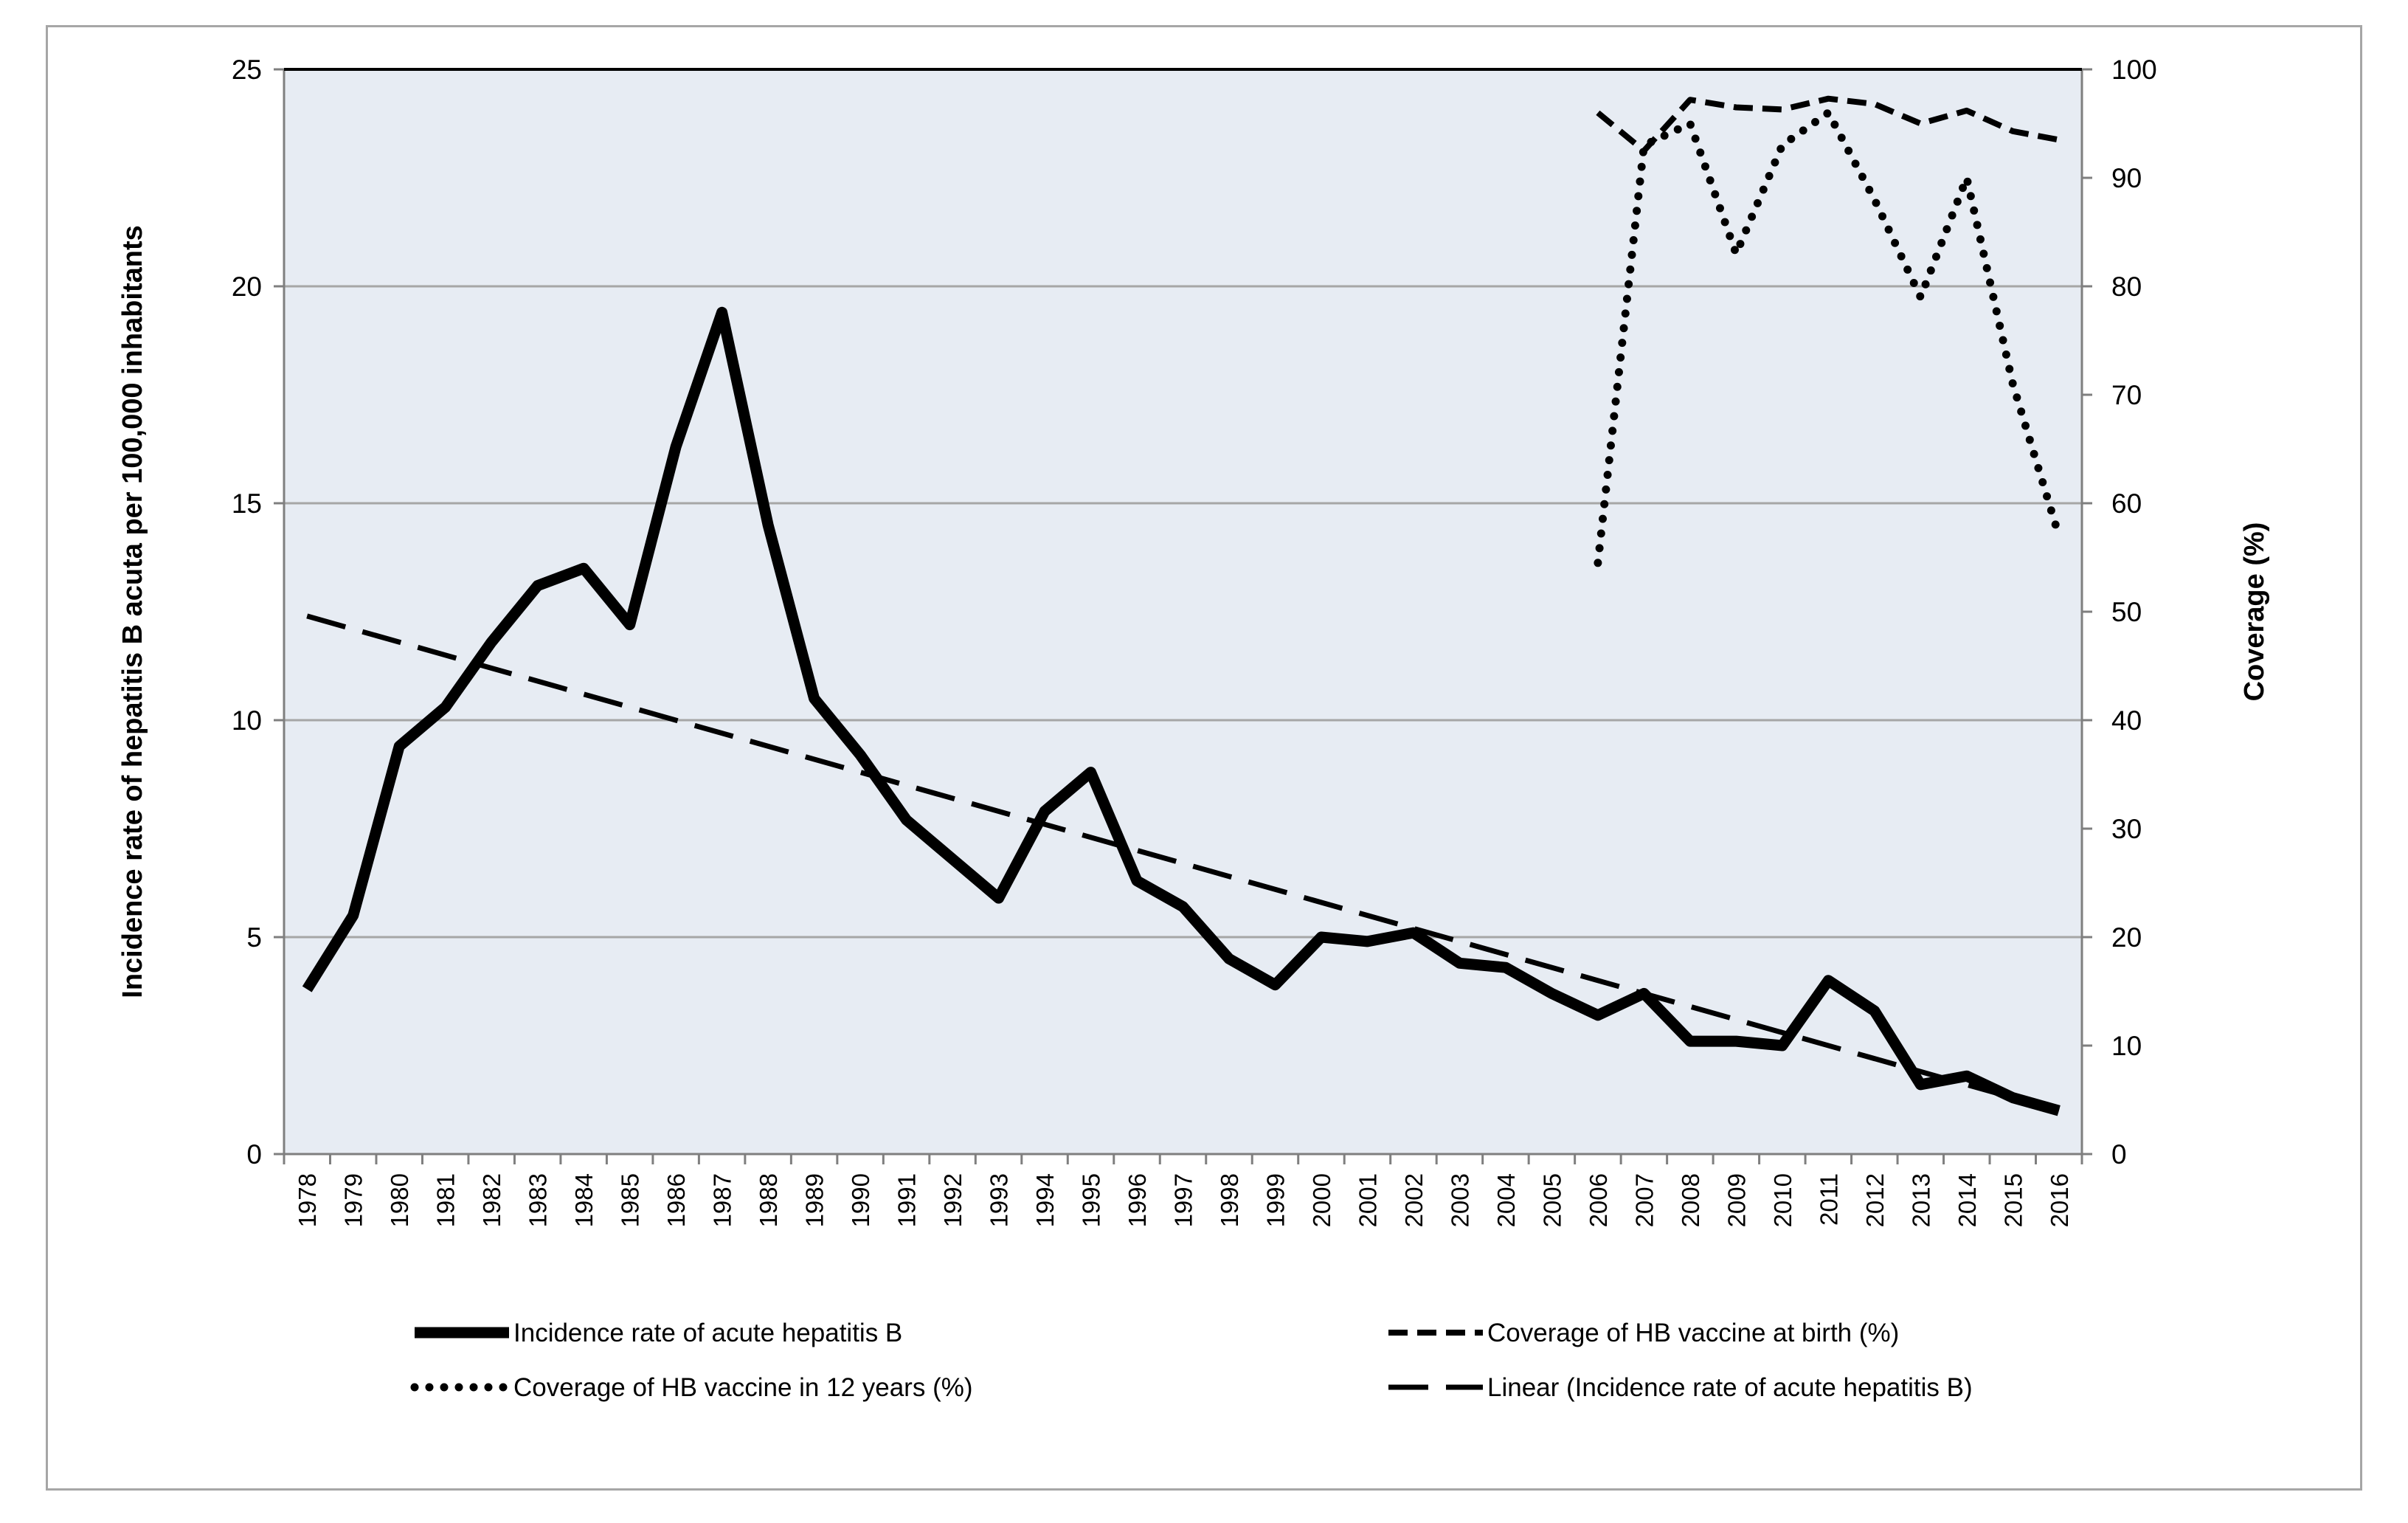  Describe the element at coordinates (307, 1200) in the screenshot. I see `x-tick-label: 1978` at that location.